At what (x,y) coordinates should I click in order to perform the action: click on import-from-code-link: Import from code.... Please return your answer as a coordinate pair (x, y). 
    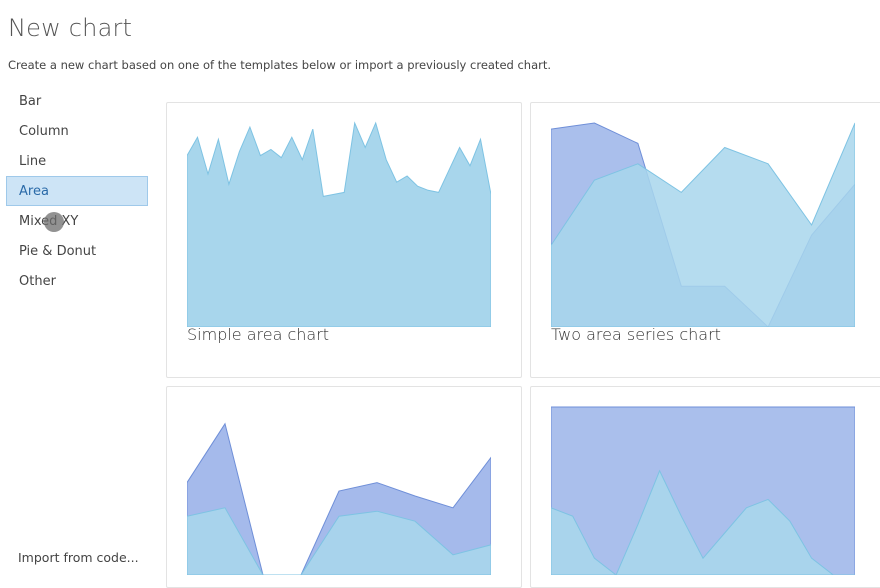
    Looking at the image, I should click on (78, 557).